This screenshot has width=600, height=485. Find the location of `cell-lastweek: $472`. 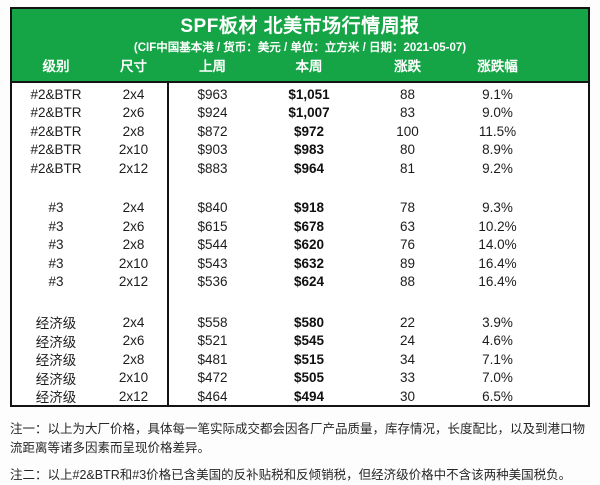

cell-lastweek: $472 is located at coordinates (212, 377).